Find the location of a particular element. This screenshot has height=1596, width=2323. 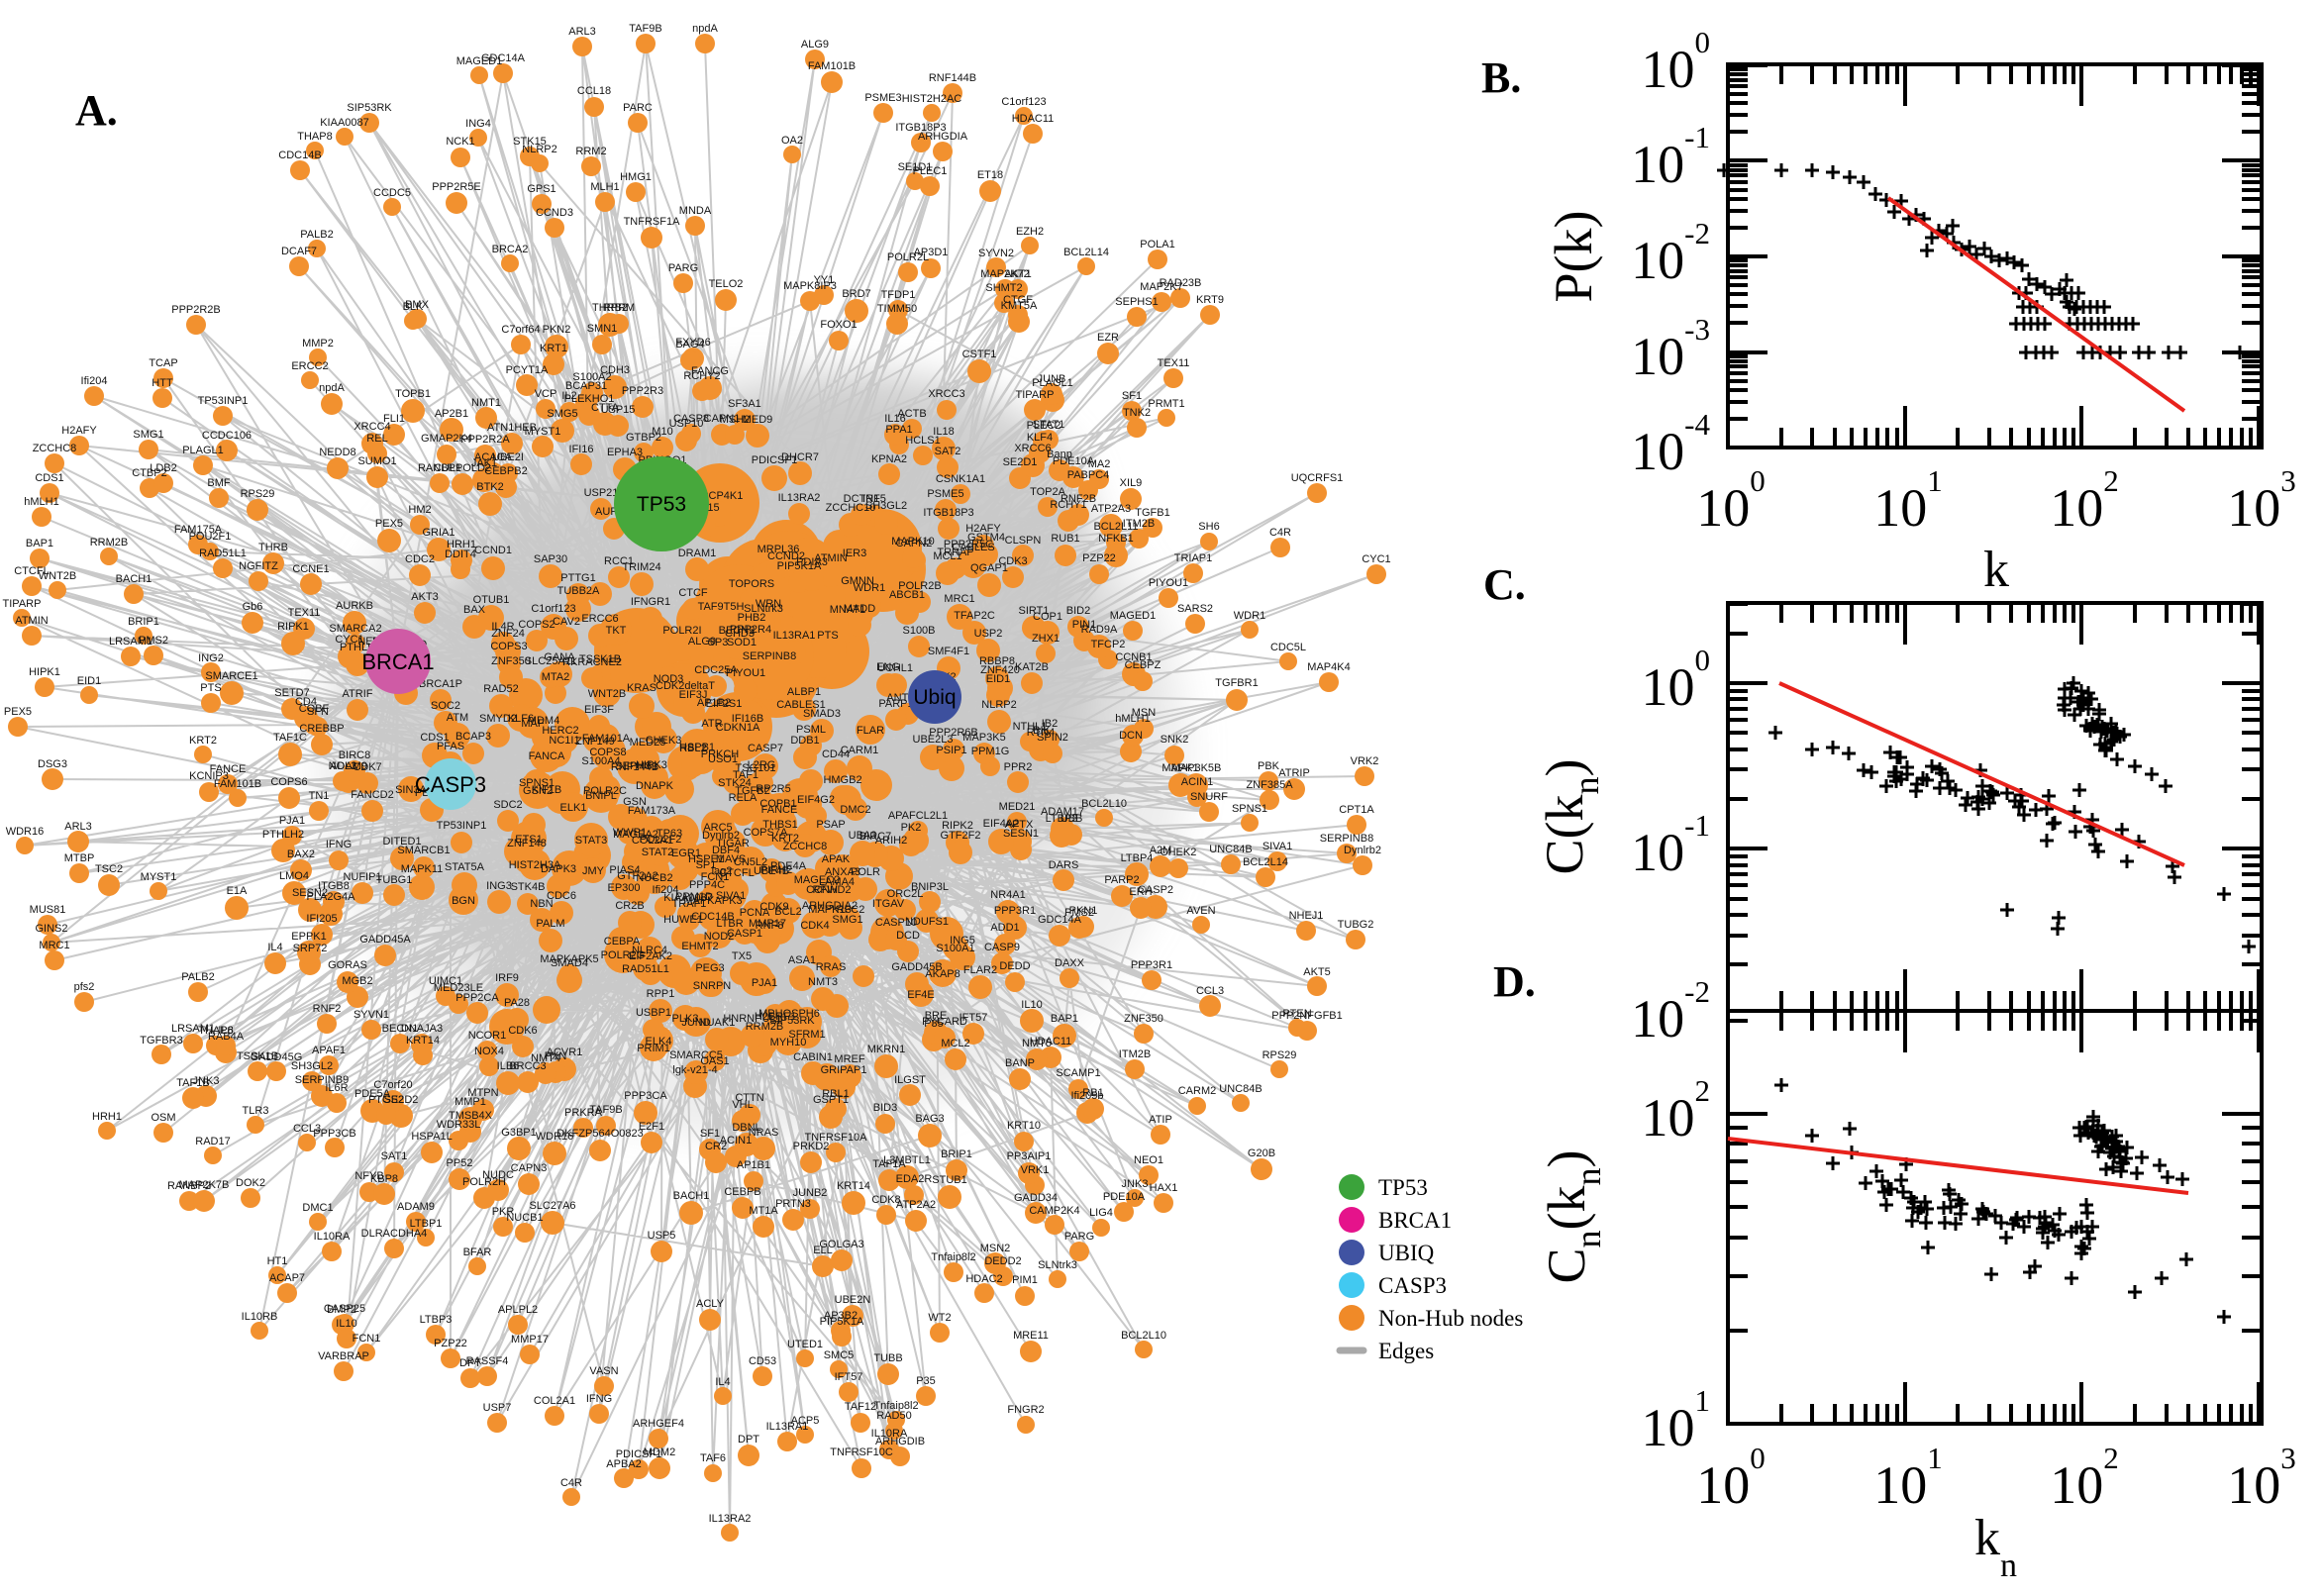

svg-text: POLA1 is located at coordinates (1157, 244).